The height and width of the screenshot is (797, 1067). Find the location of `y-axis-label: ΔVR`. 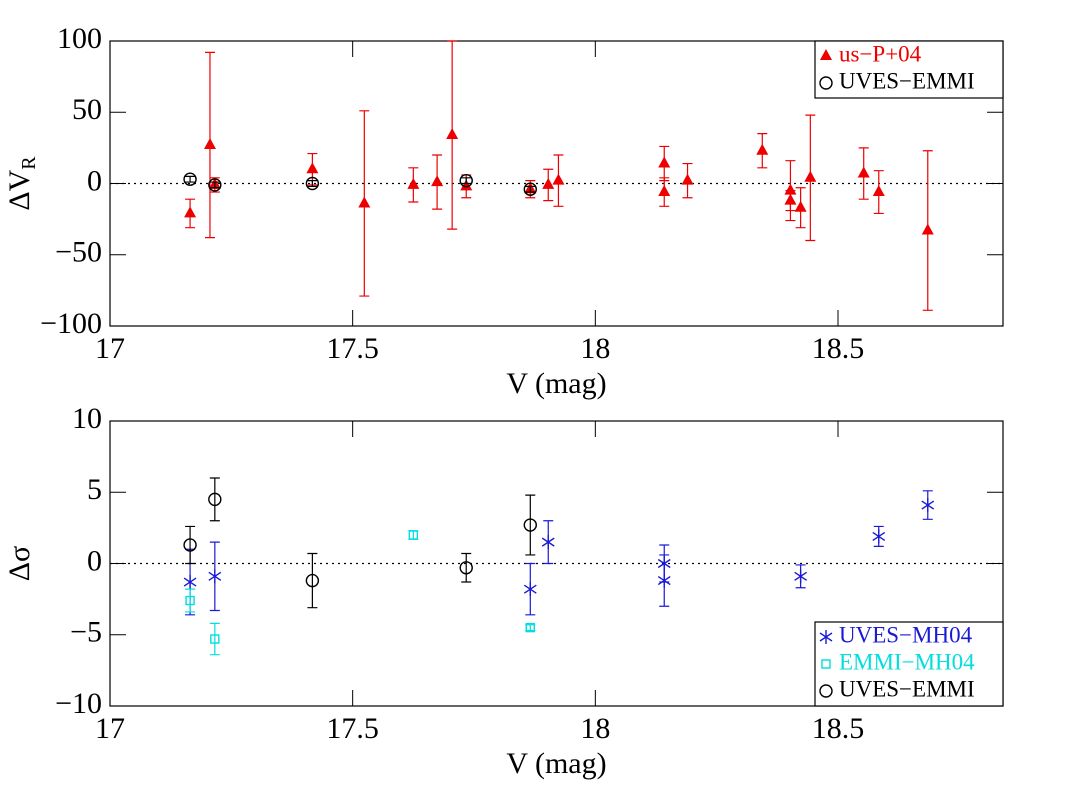

y-axis-label: ΔVR is located at coordinates (21, 183).